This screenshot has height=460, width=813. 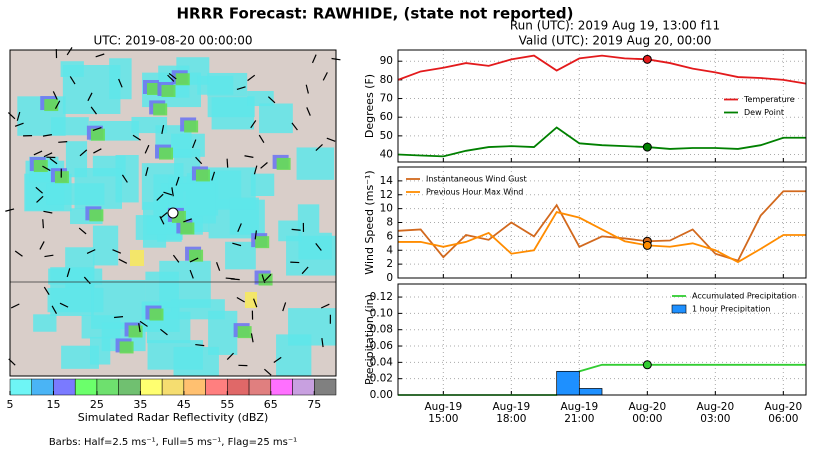 I want to click on y-tick-label: 90, so click(x=386, y=61).